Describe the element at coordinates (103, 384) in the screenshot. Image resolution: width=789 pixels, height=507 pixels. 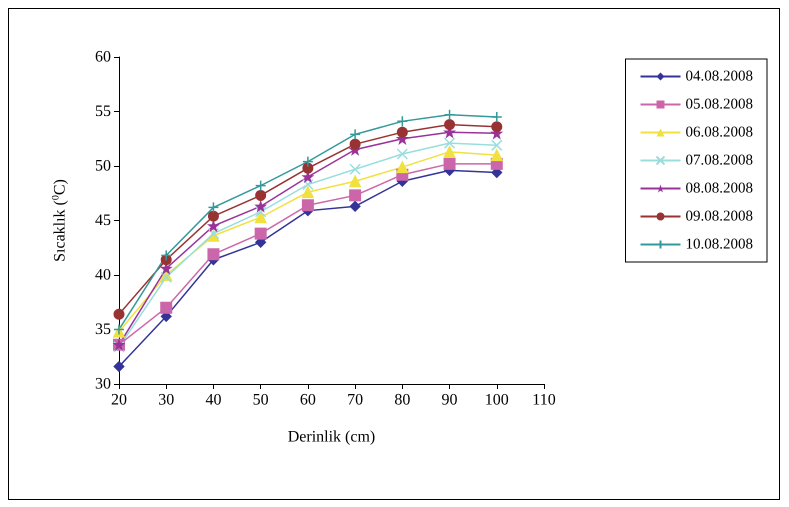
I see `y-tick-label: 30` at that location.